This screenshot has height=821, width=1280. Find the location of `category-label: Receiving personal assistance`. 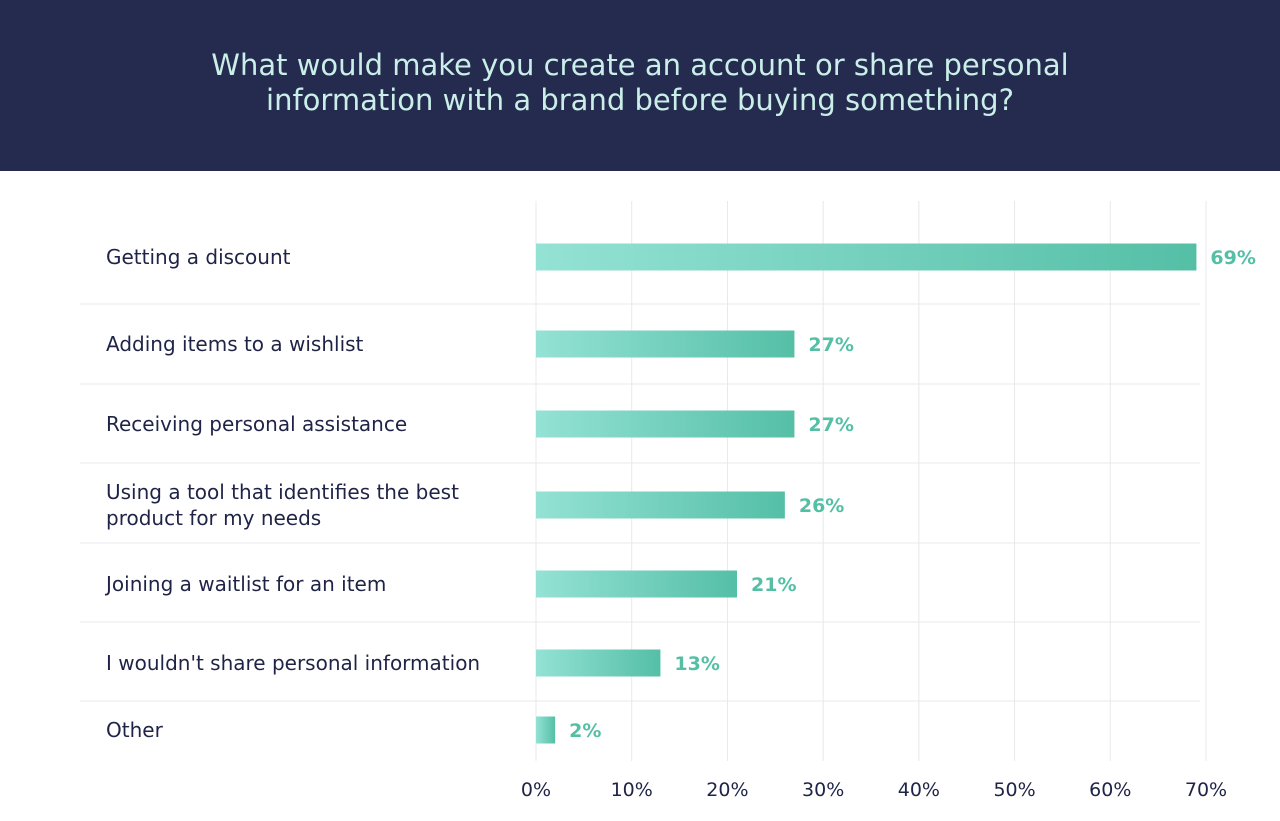

category-label: Receiving personal assistance is located at coordinates (256, 424).